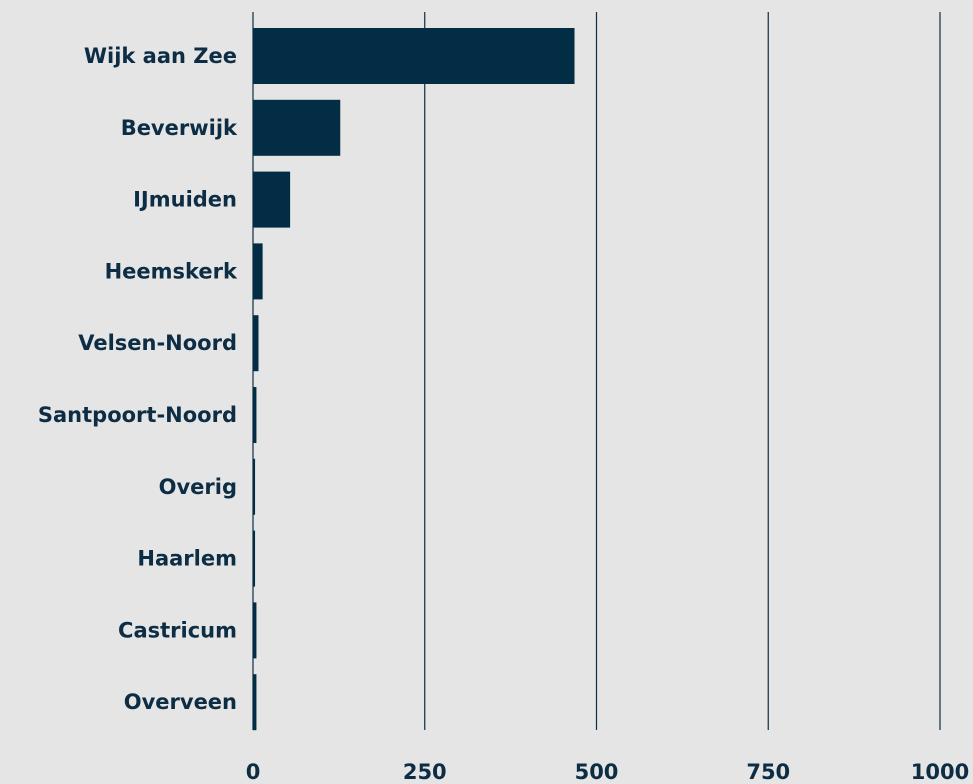 The height and width of the screenshot is (784, 973). I want to click on x-tick-label-250: 250, so click(425, 772).